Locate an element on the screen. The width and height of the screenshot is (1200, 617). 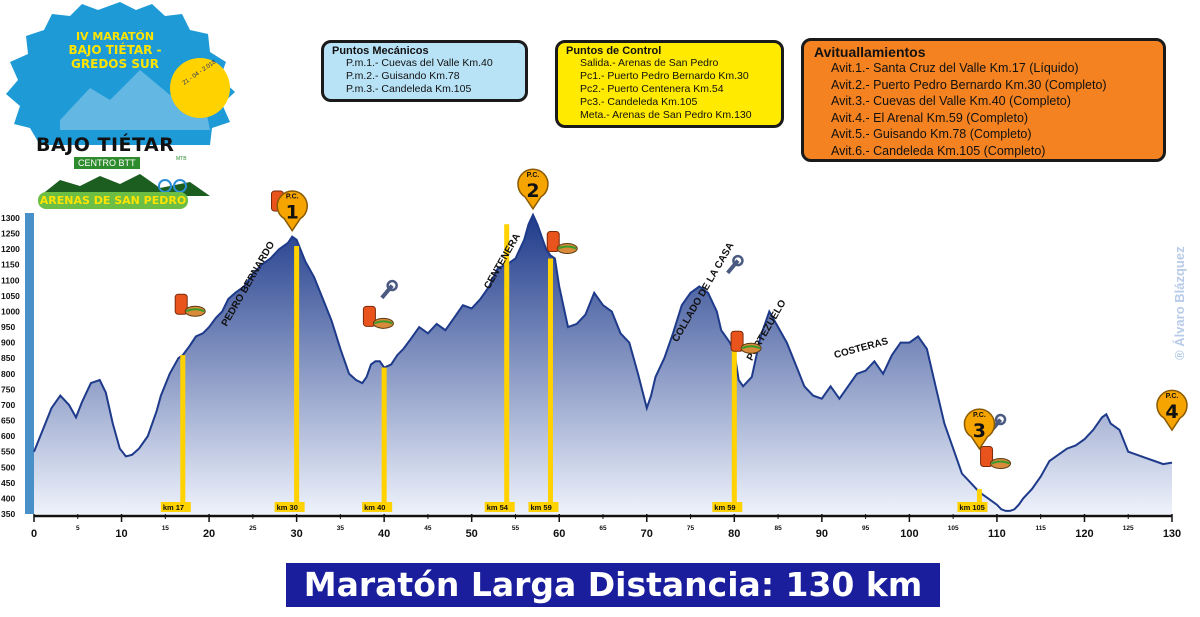
y-tick-label: 850 is located at coordinates (8, 358).